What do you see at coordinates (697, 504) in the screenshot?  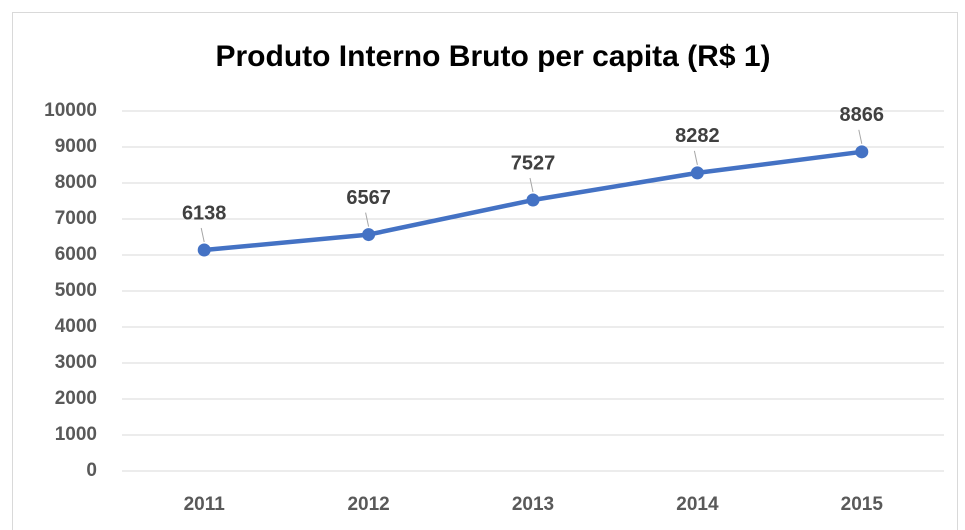 I see `x-tick-label: 2014` at bounding box center [697, 504].